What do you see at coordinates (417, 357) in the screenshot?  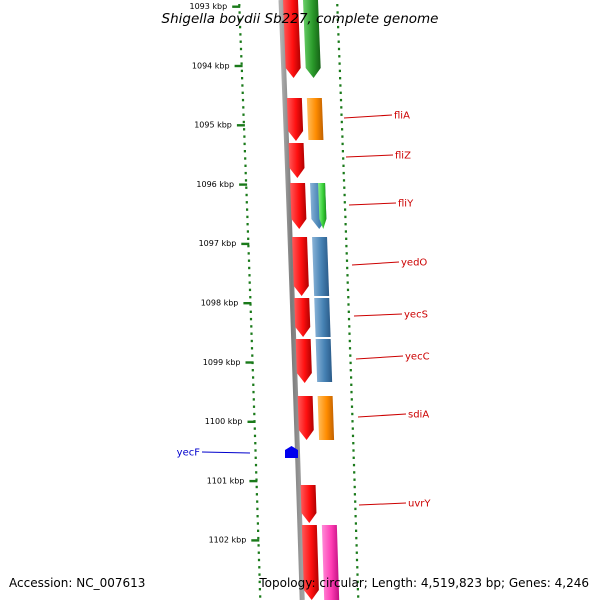 I see `gene-label-yecC: yecC` at bounding box center [417, 357].